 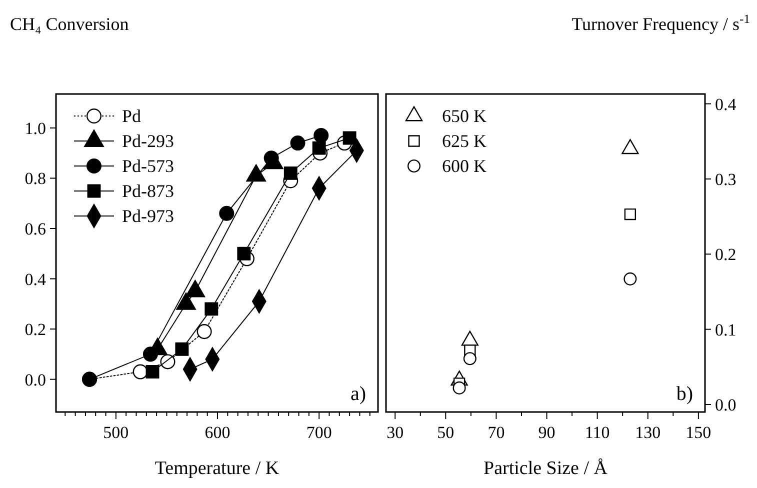 What do you see at coordinates (148, 191) in the screenshot?
I see `legend-label: Pd-873` at bounding box center [148, 191].